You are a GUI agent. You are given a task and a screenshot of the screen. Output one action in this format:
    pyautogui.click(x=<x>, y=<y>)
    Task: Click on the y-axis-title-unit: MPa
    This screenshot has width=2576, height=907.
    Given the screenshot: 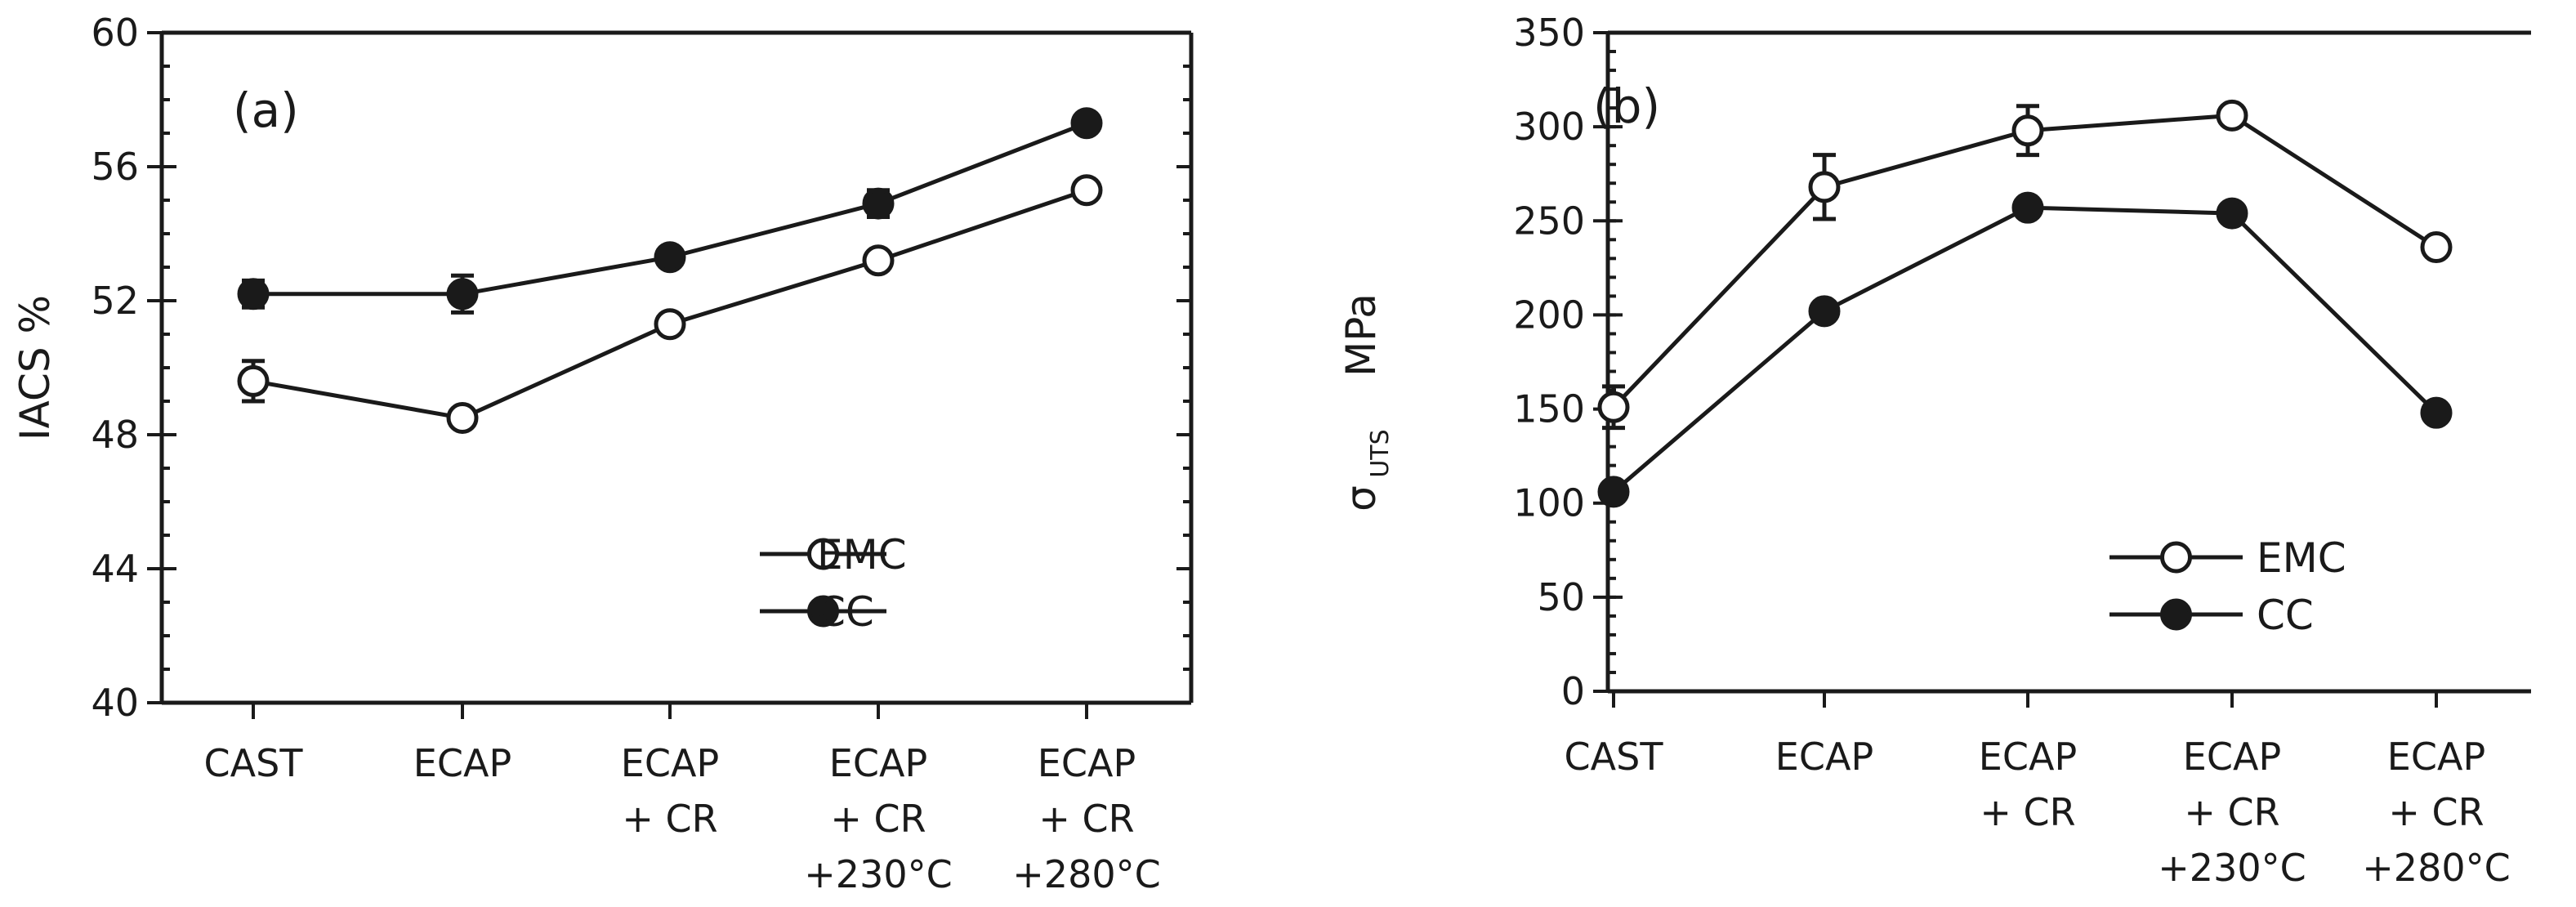 What is the action you would take?
    pyautogui.click(x=1361, y=335)
    